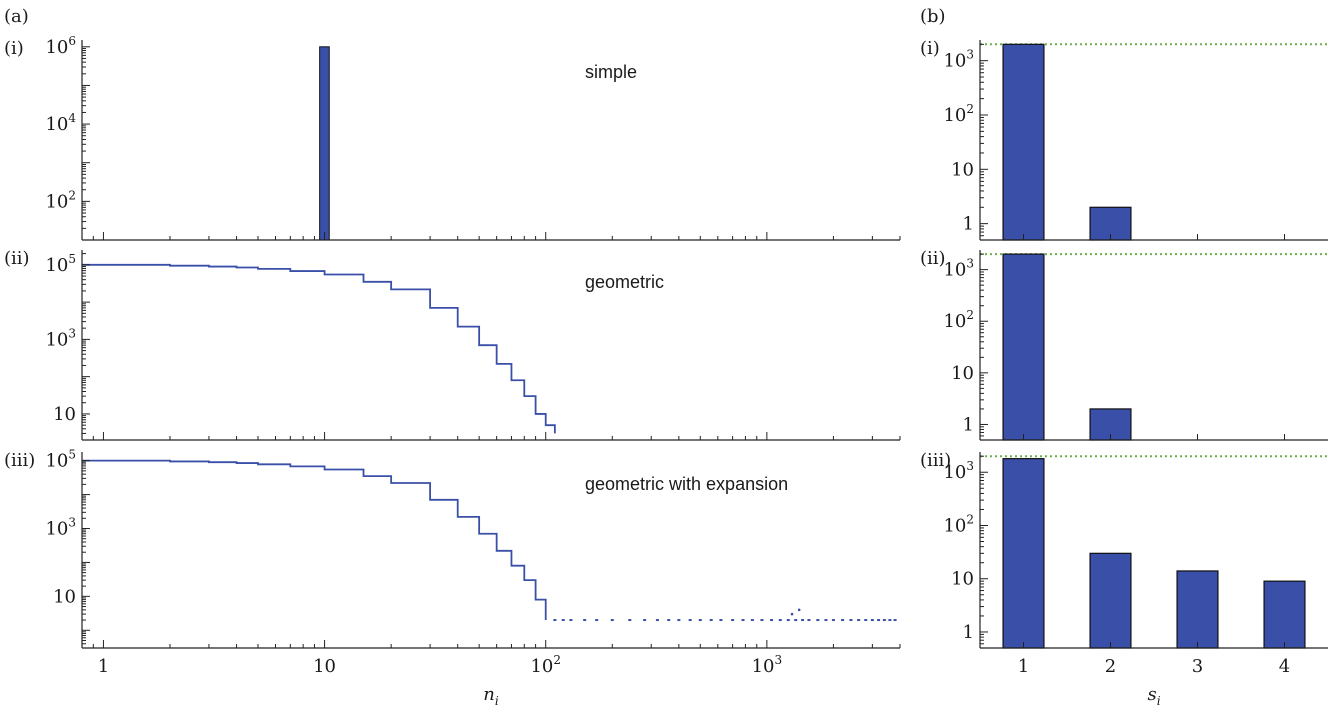  I want to click on x-tick-label-b-iii-2: 3, so click(1197, 666).